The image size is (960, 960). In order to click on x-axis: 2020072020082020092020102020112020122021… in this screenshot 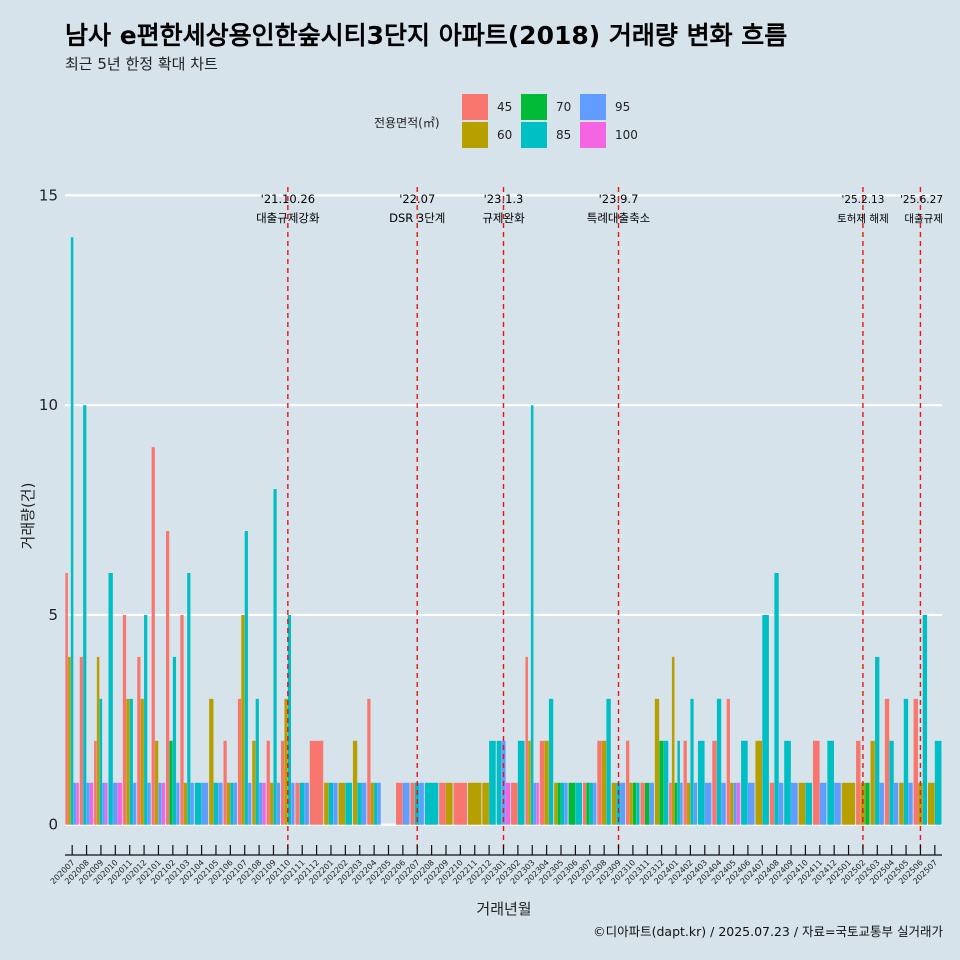, I will do `click(495, 865)`.